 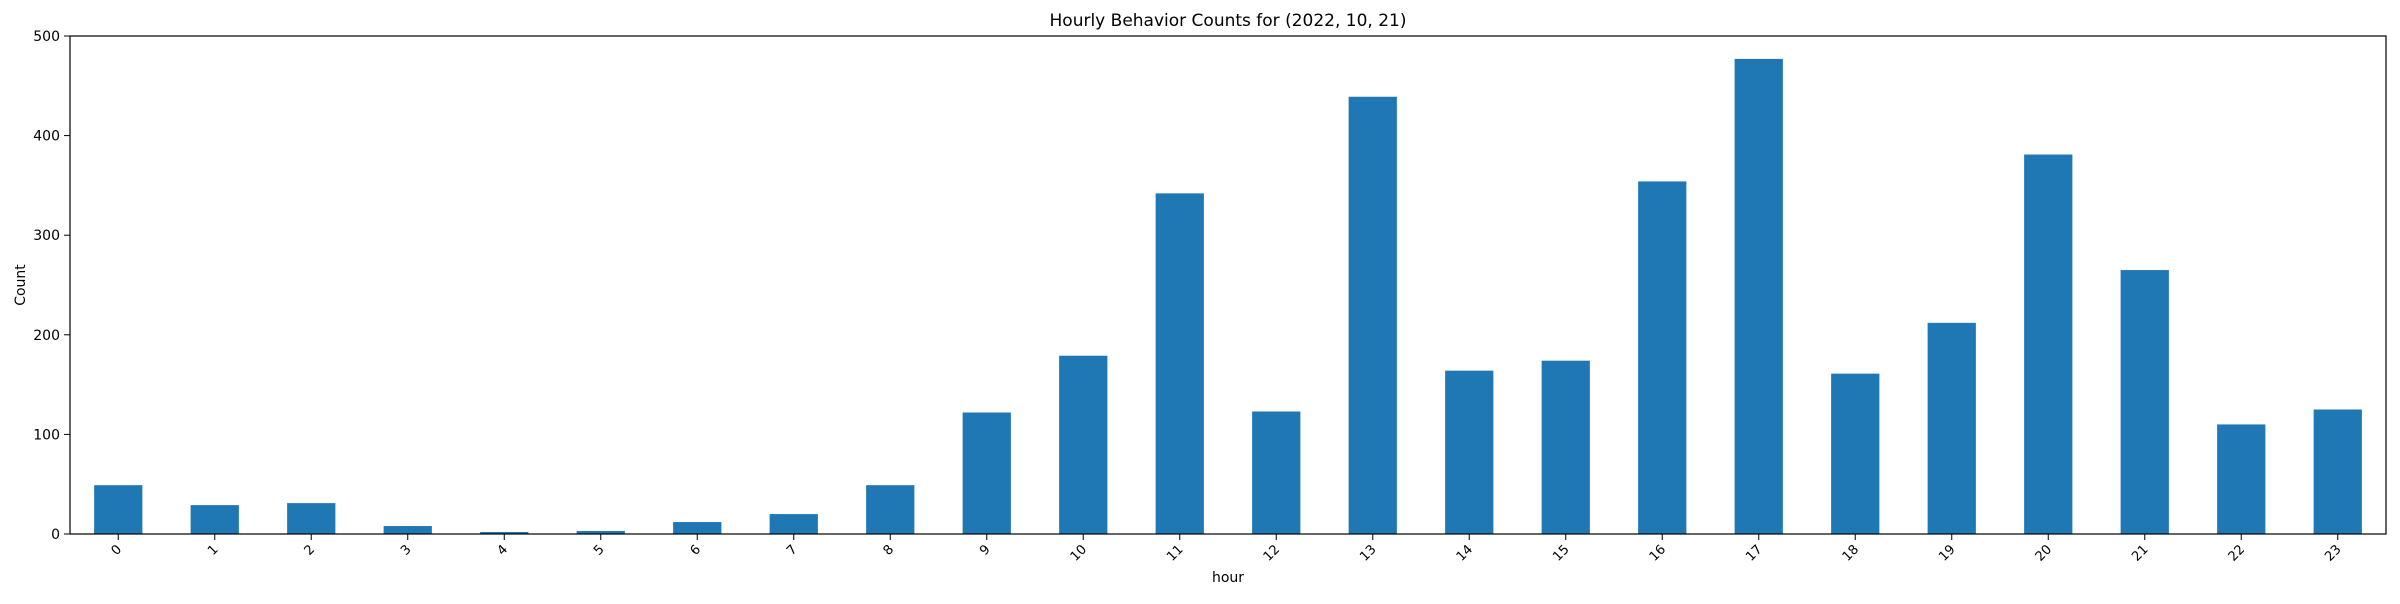 What do you see at coordinates (696, 550) in the screenshot?
I see `x-tick-label: 6` at bounding box center [696, 550].